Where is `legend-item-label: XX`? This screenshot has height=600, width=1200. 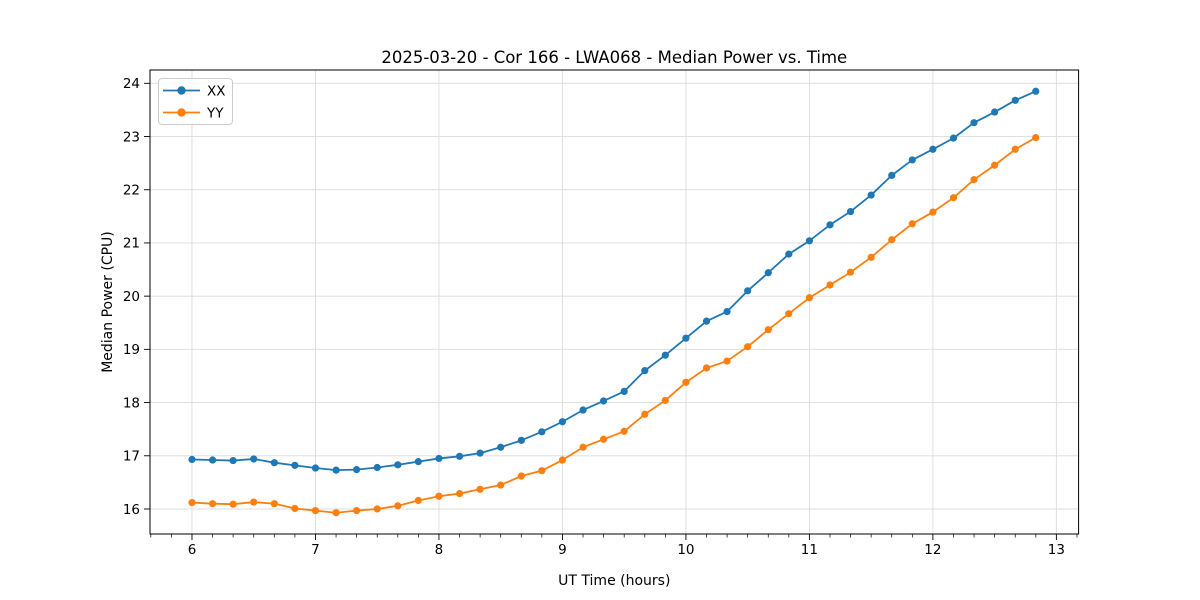
legend-item-label: XX is located at coordinates (216, 91).